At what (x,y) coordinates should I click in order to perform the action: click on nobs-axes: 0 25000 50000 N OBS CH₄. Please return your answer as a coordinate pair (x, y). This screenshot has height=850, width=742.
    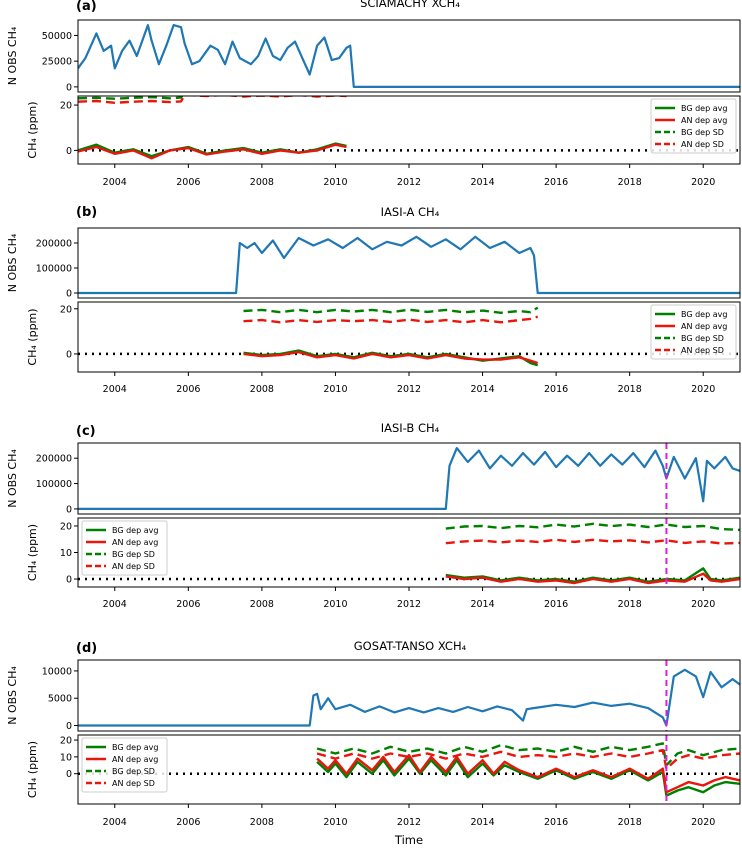
    Looking at the image, I should click on (373, 56).